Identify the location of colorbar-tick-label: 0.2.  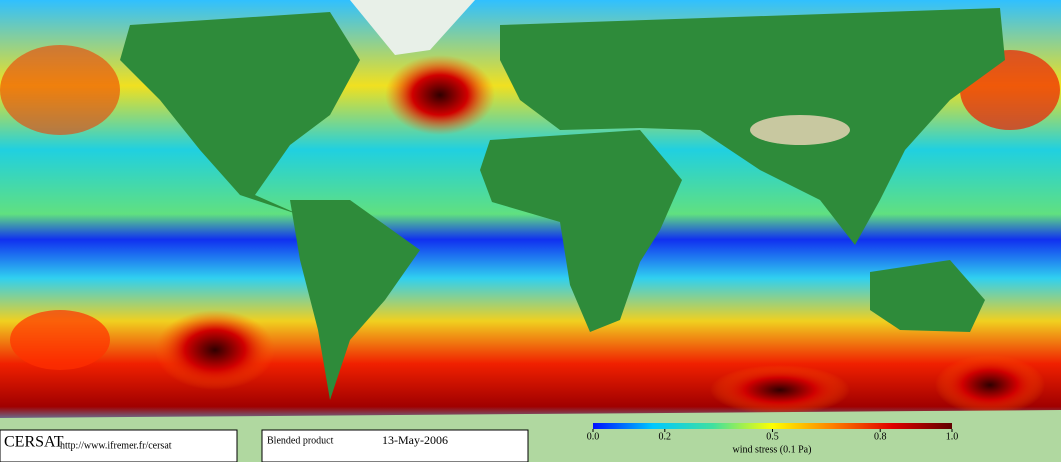
(665, 436).